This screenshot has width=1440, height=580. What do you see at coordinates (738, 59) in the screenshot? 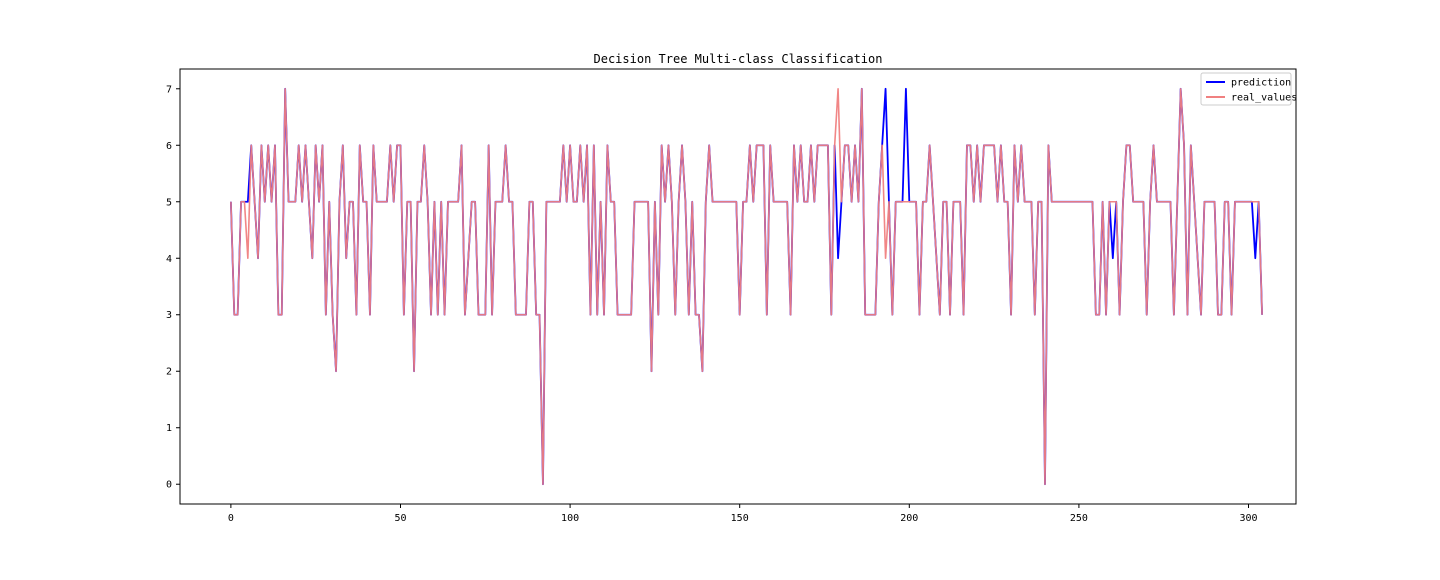
I see `chart-title: Decision Tree Multi-class Classification` at bounding box center [738, 59].